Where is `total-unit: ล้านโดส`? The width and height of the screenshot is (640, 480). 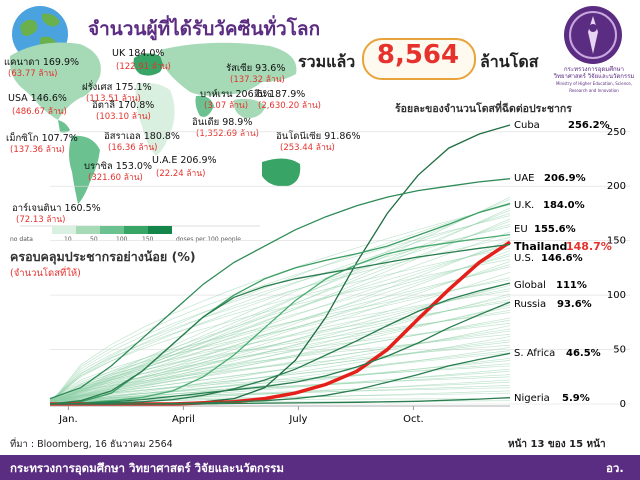 total-unit: ล้านโดส is located at coordinates (509, 61).